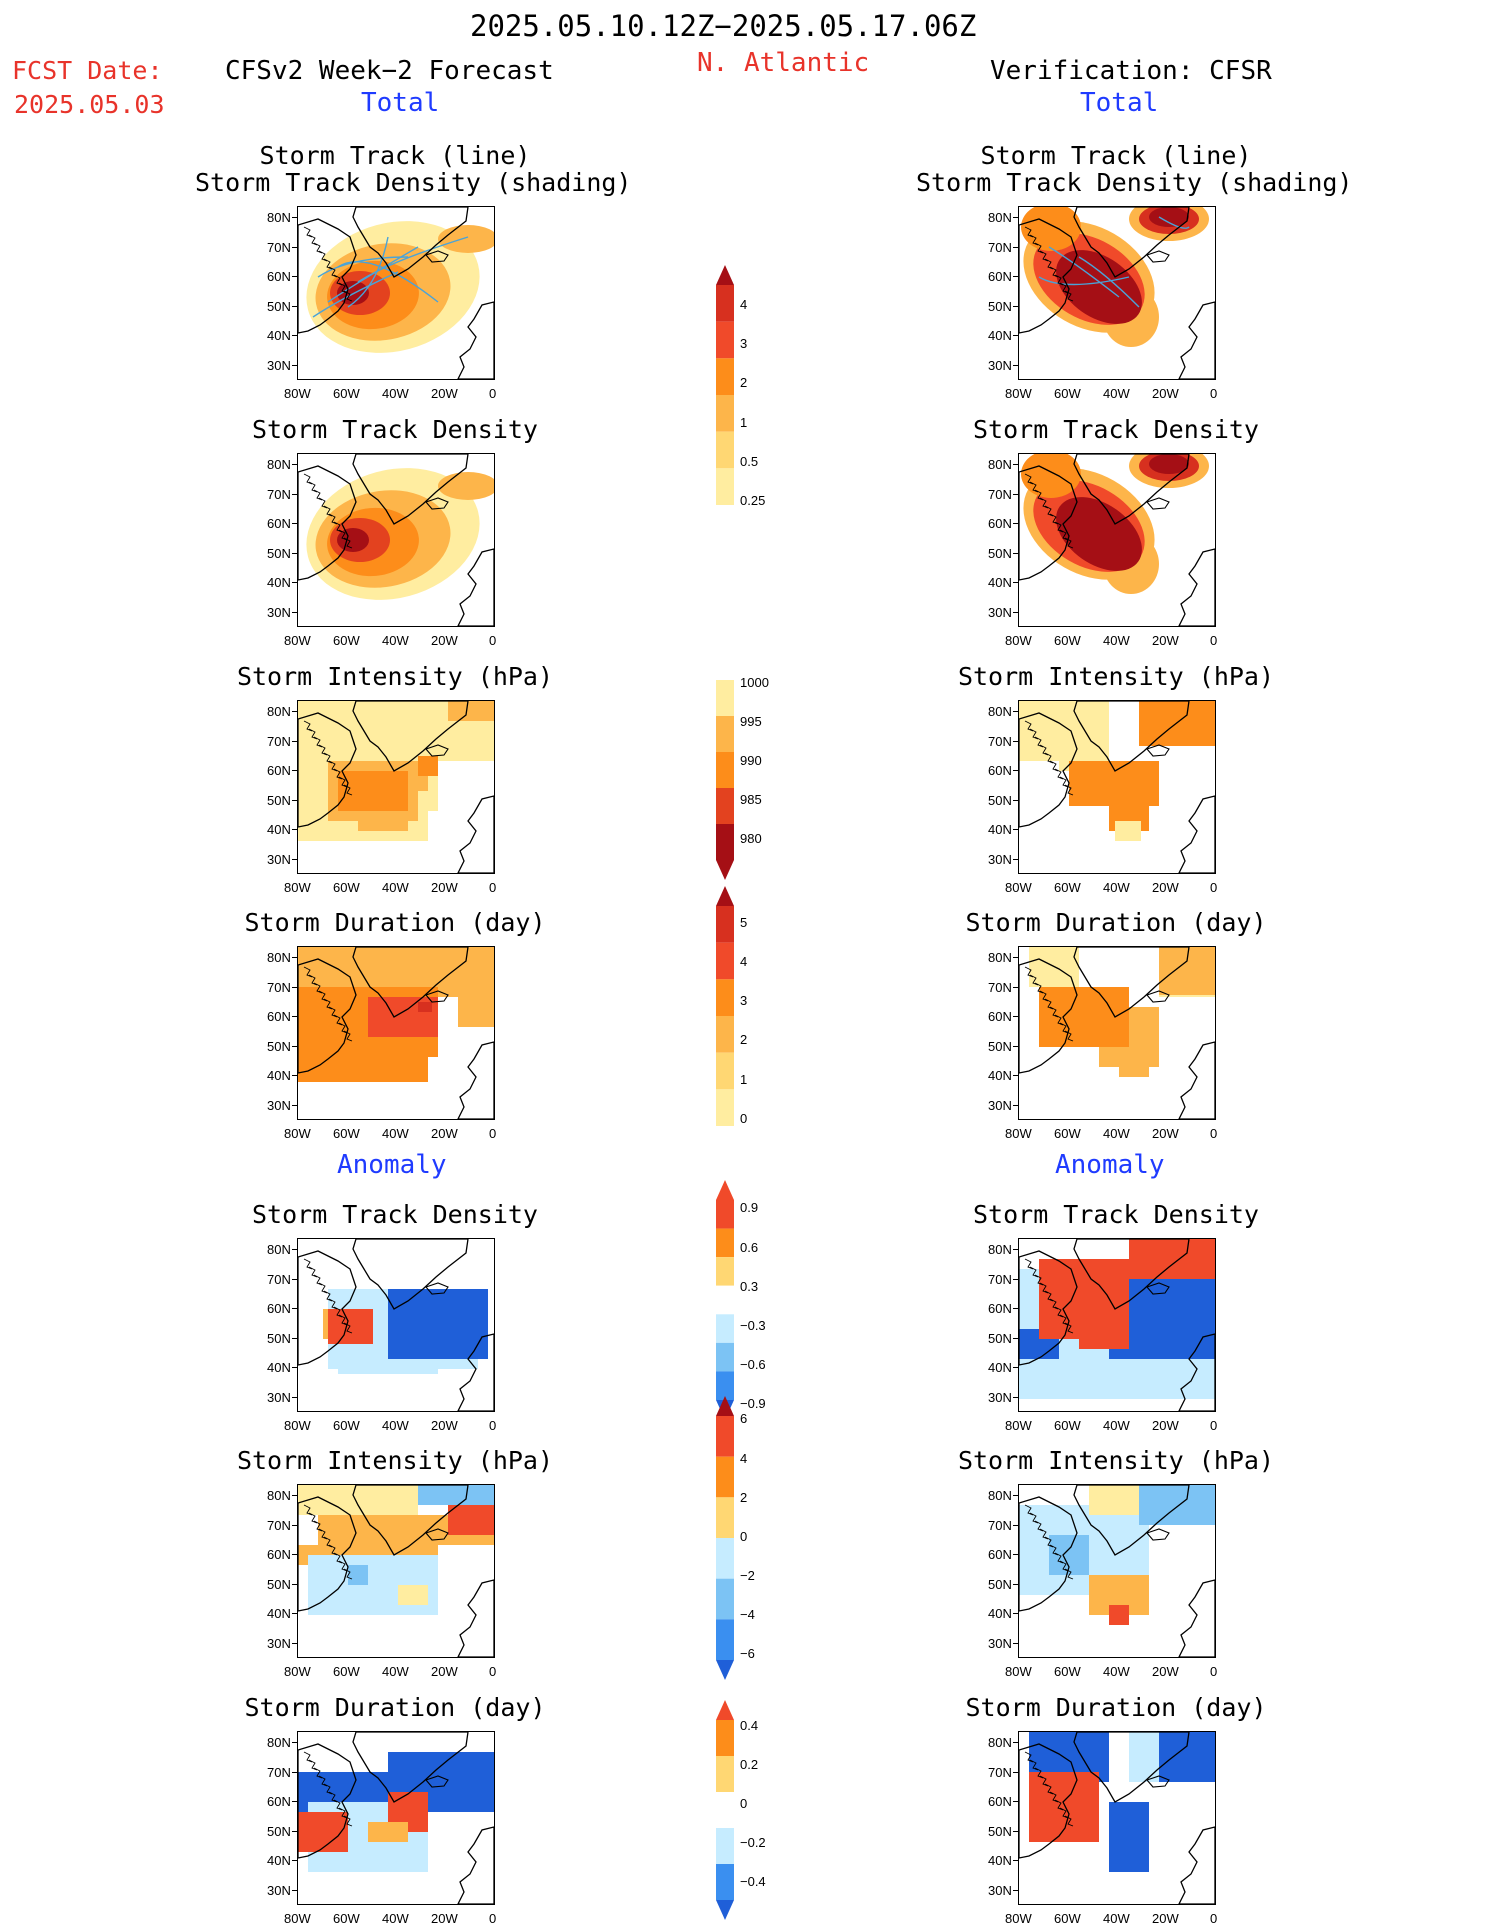  Describe the element at coordinates (725, 1300) in the screenshot. I see `density-anomaly-colorbar` at that location.